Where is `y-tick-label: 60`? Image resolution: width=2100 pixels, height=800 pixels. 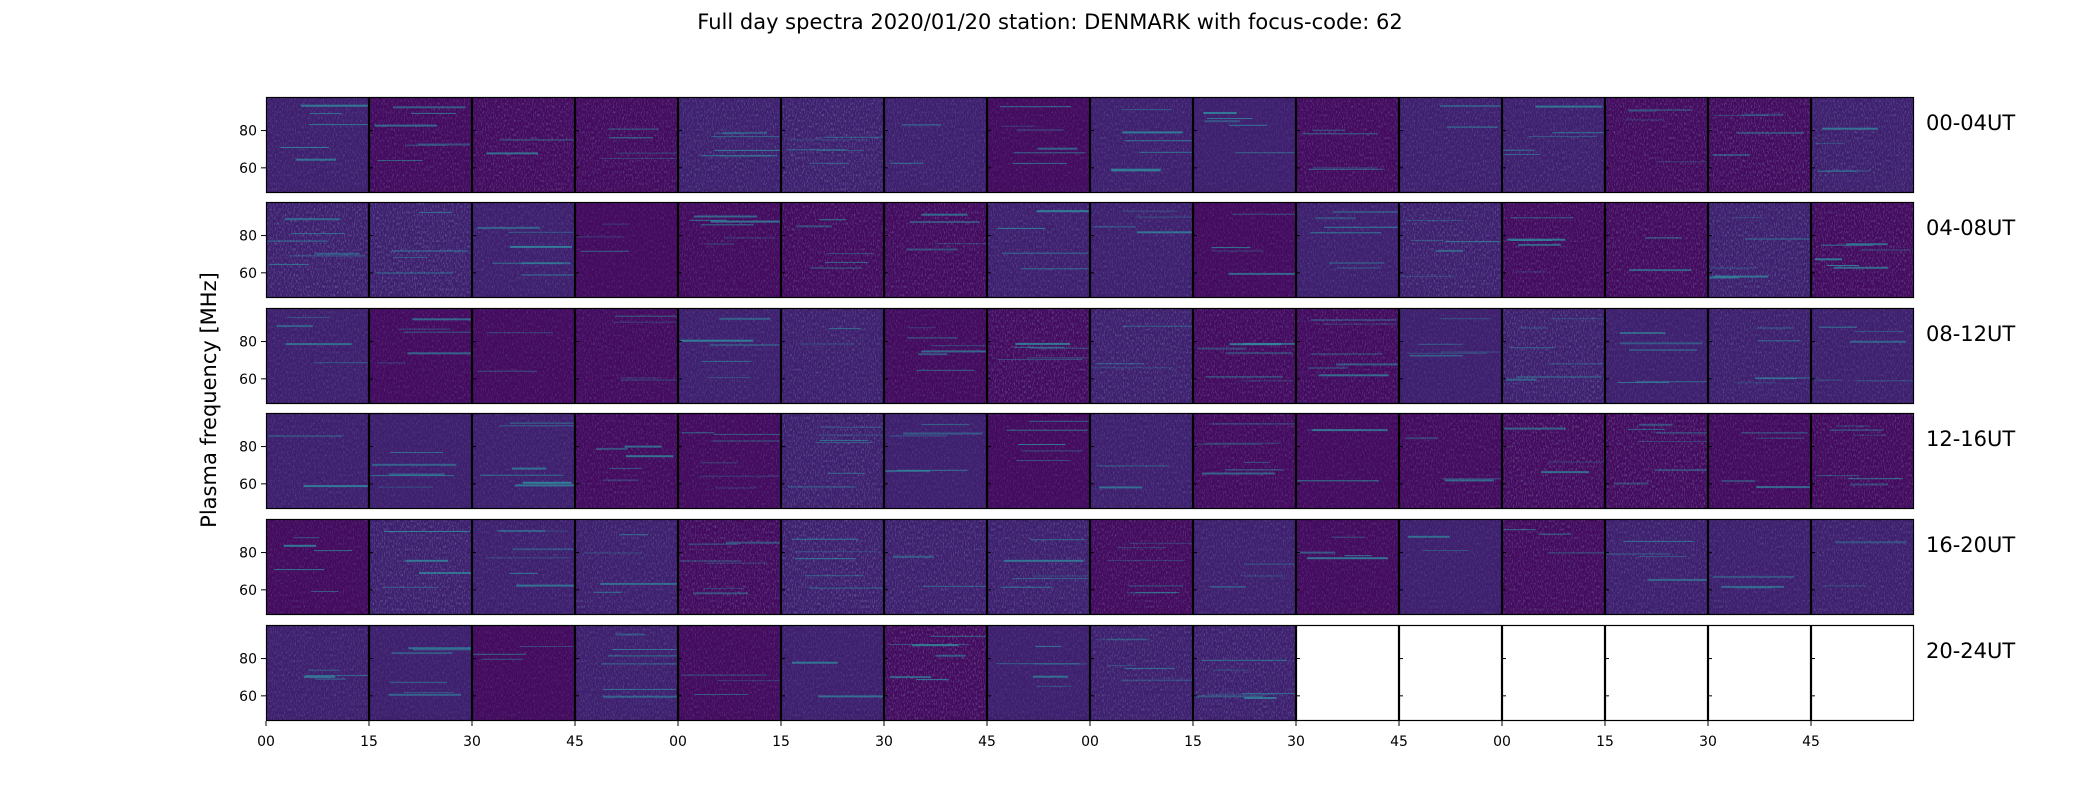
y-tick-label: 60 is located at coordinates (248, 274).